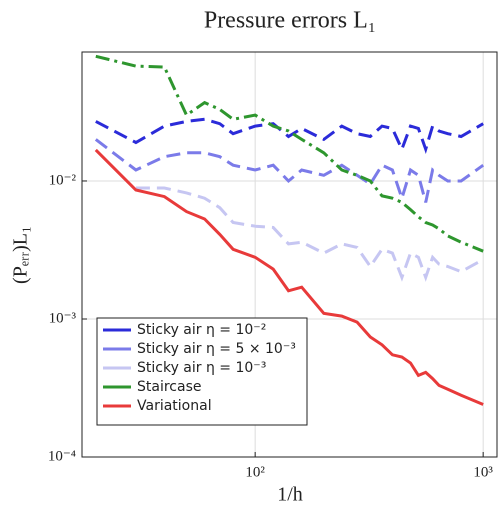 The width and height of the screenshot is (500, 514). I want to click on legend-label: Staircase, so click(169, 387).